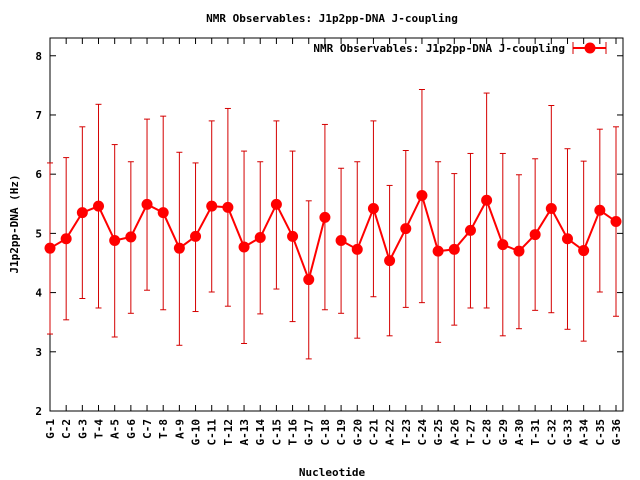 Image resolution: width=640 pixels, height=480 pixels. Describe the element at coordinates (38, 233) in the screenshot. I see `y-tick-label: 5` at that location.